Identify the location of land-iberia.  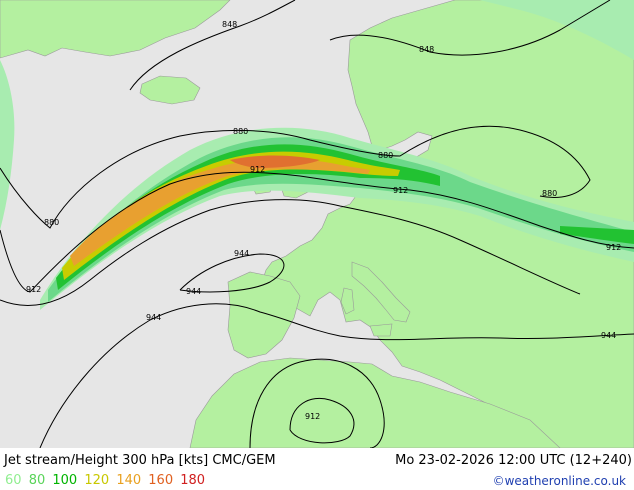
(264, 315).